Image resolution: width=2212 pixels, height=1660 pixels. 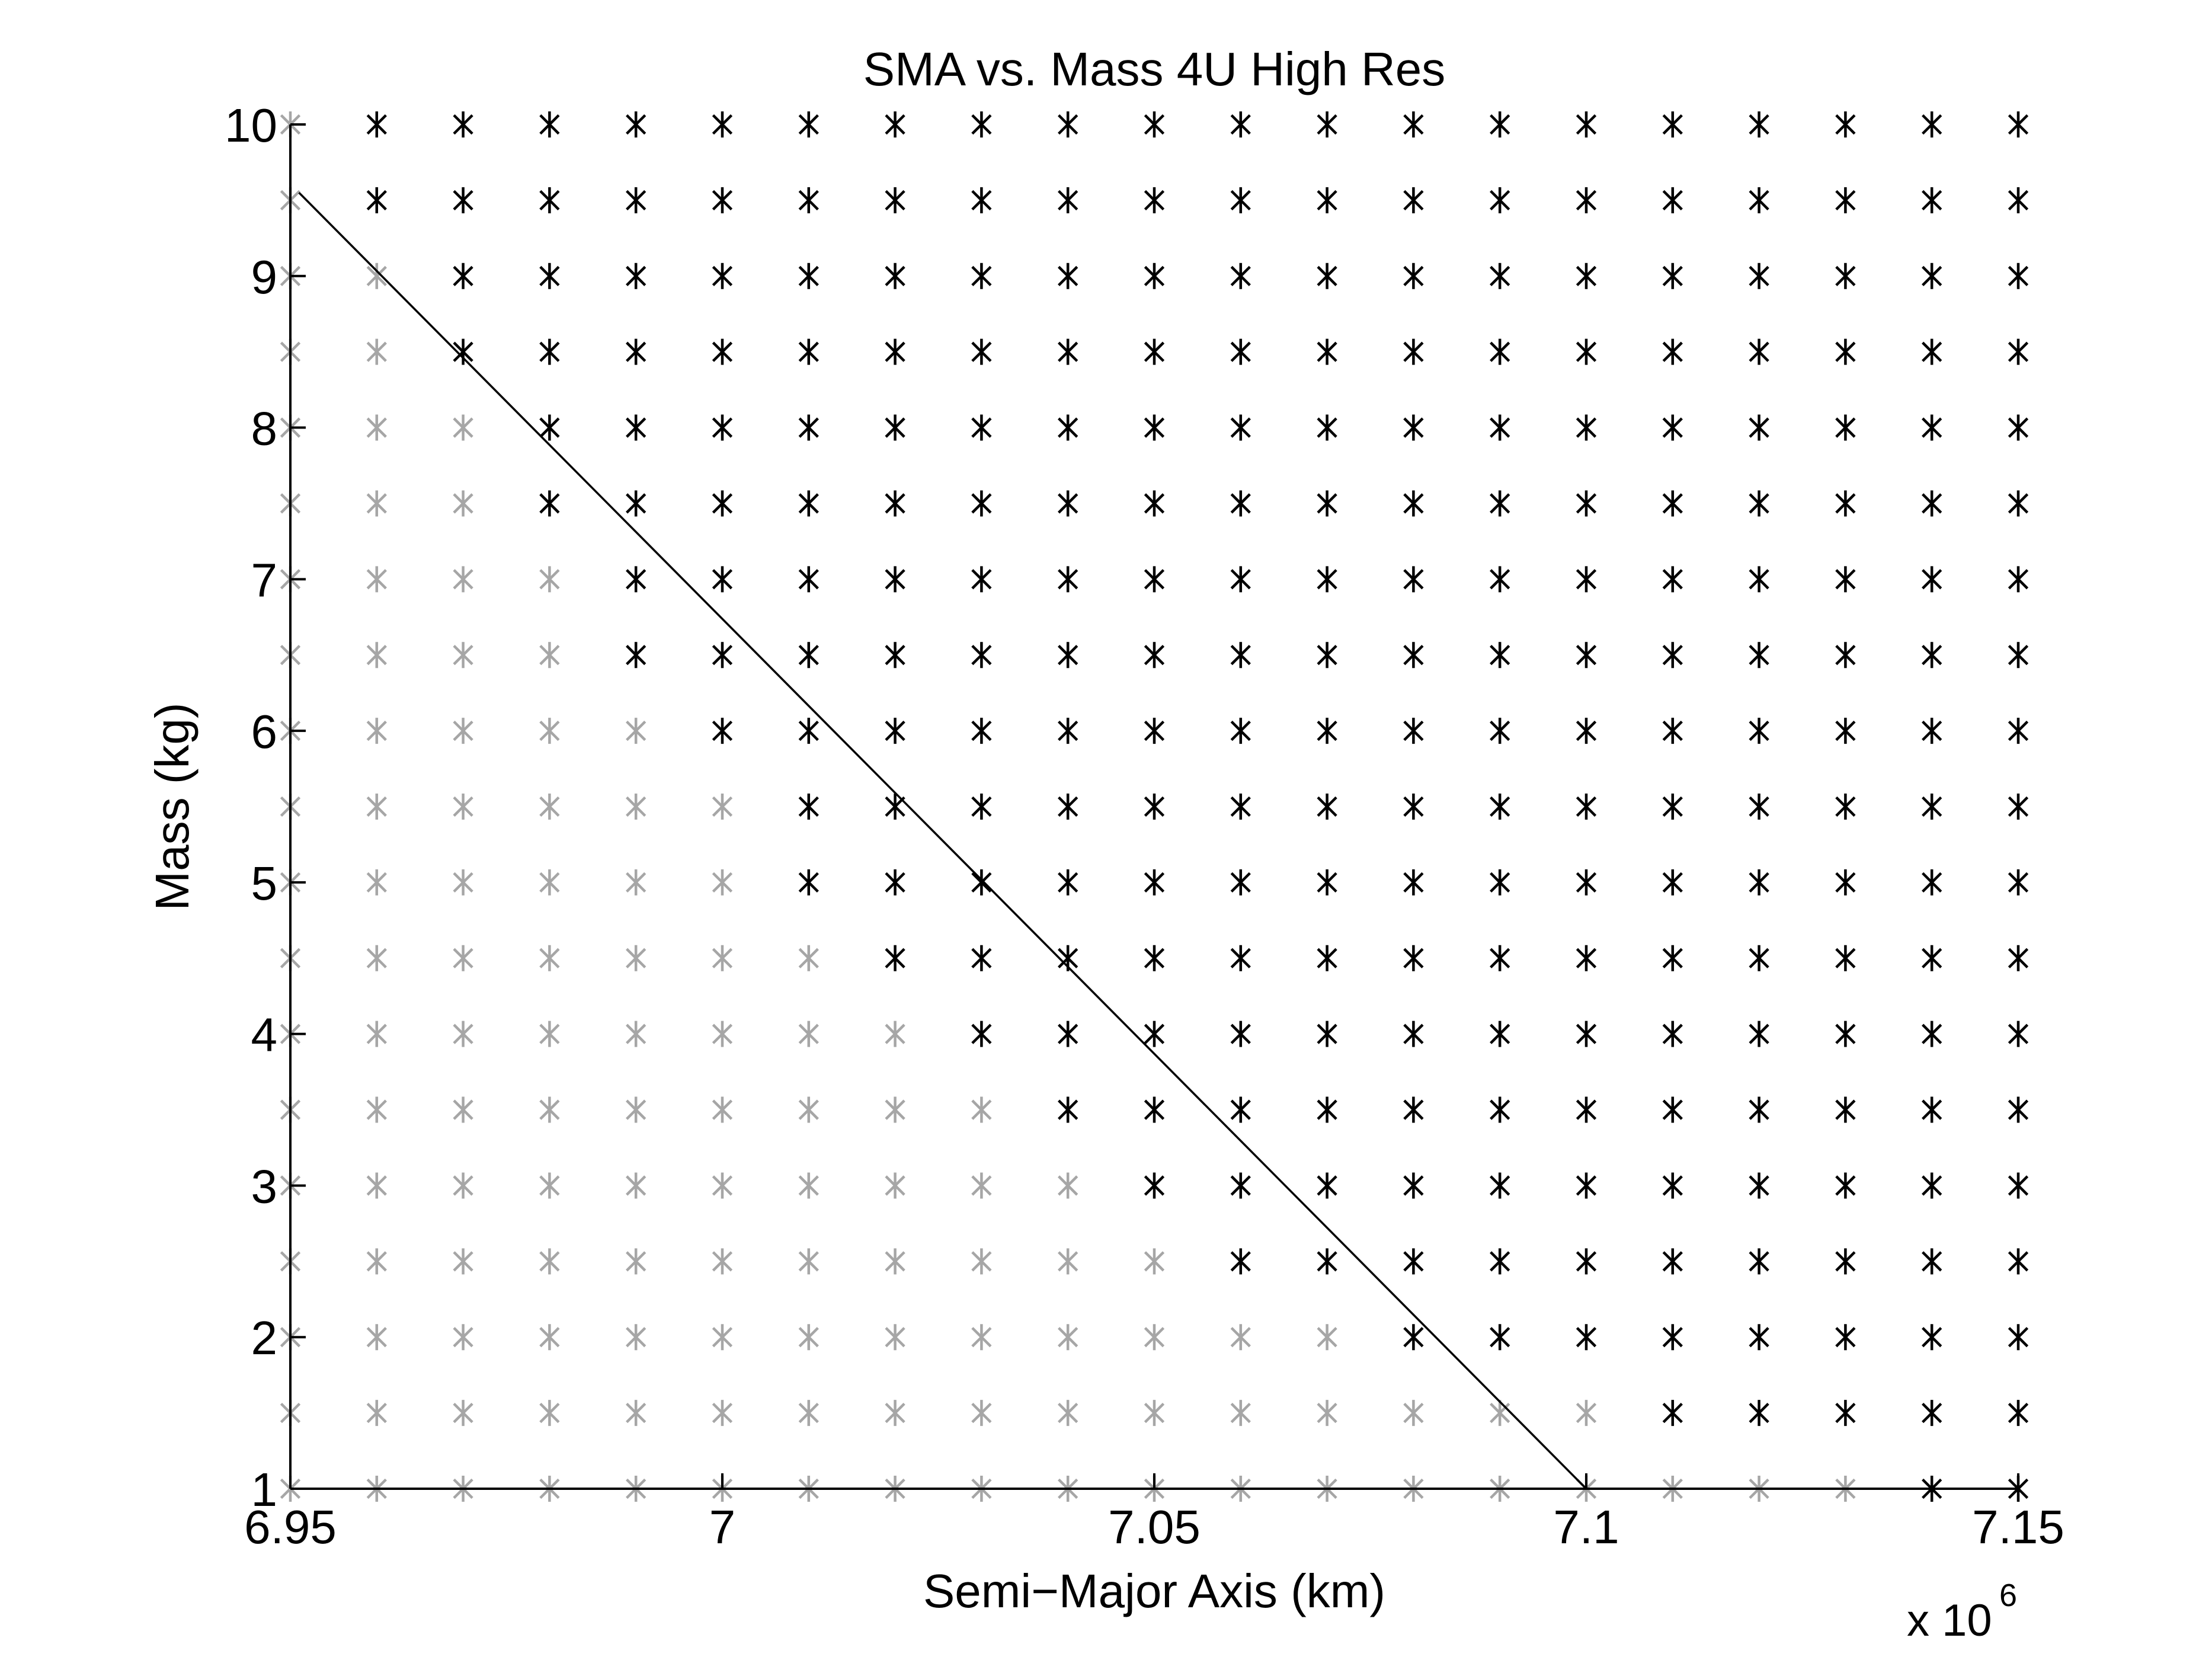 I want to click on x-exponent-base: x 10, so click(x=1949, y=1620).